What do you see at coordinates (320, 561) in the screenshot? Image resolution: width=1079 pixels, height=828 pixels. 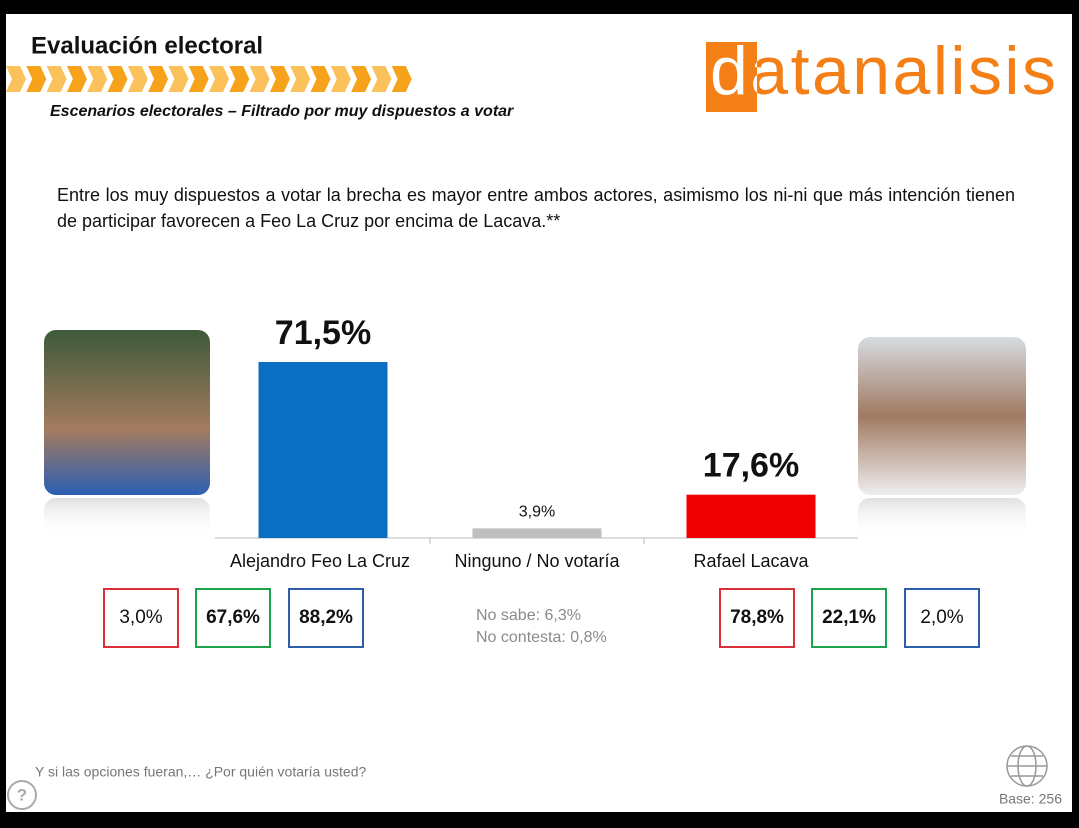 I see `category-label: Alejandro Feo La Cruz` at bounding box center [320, 561].